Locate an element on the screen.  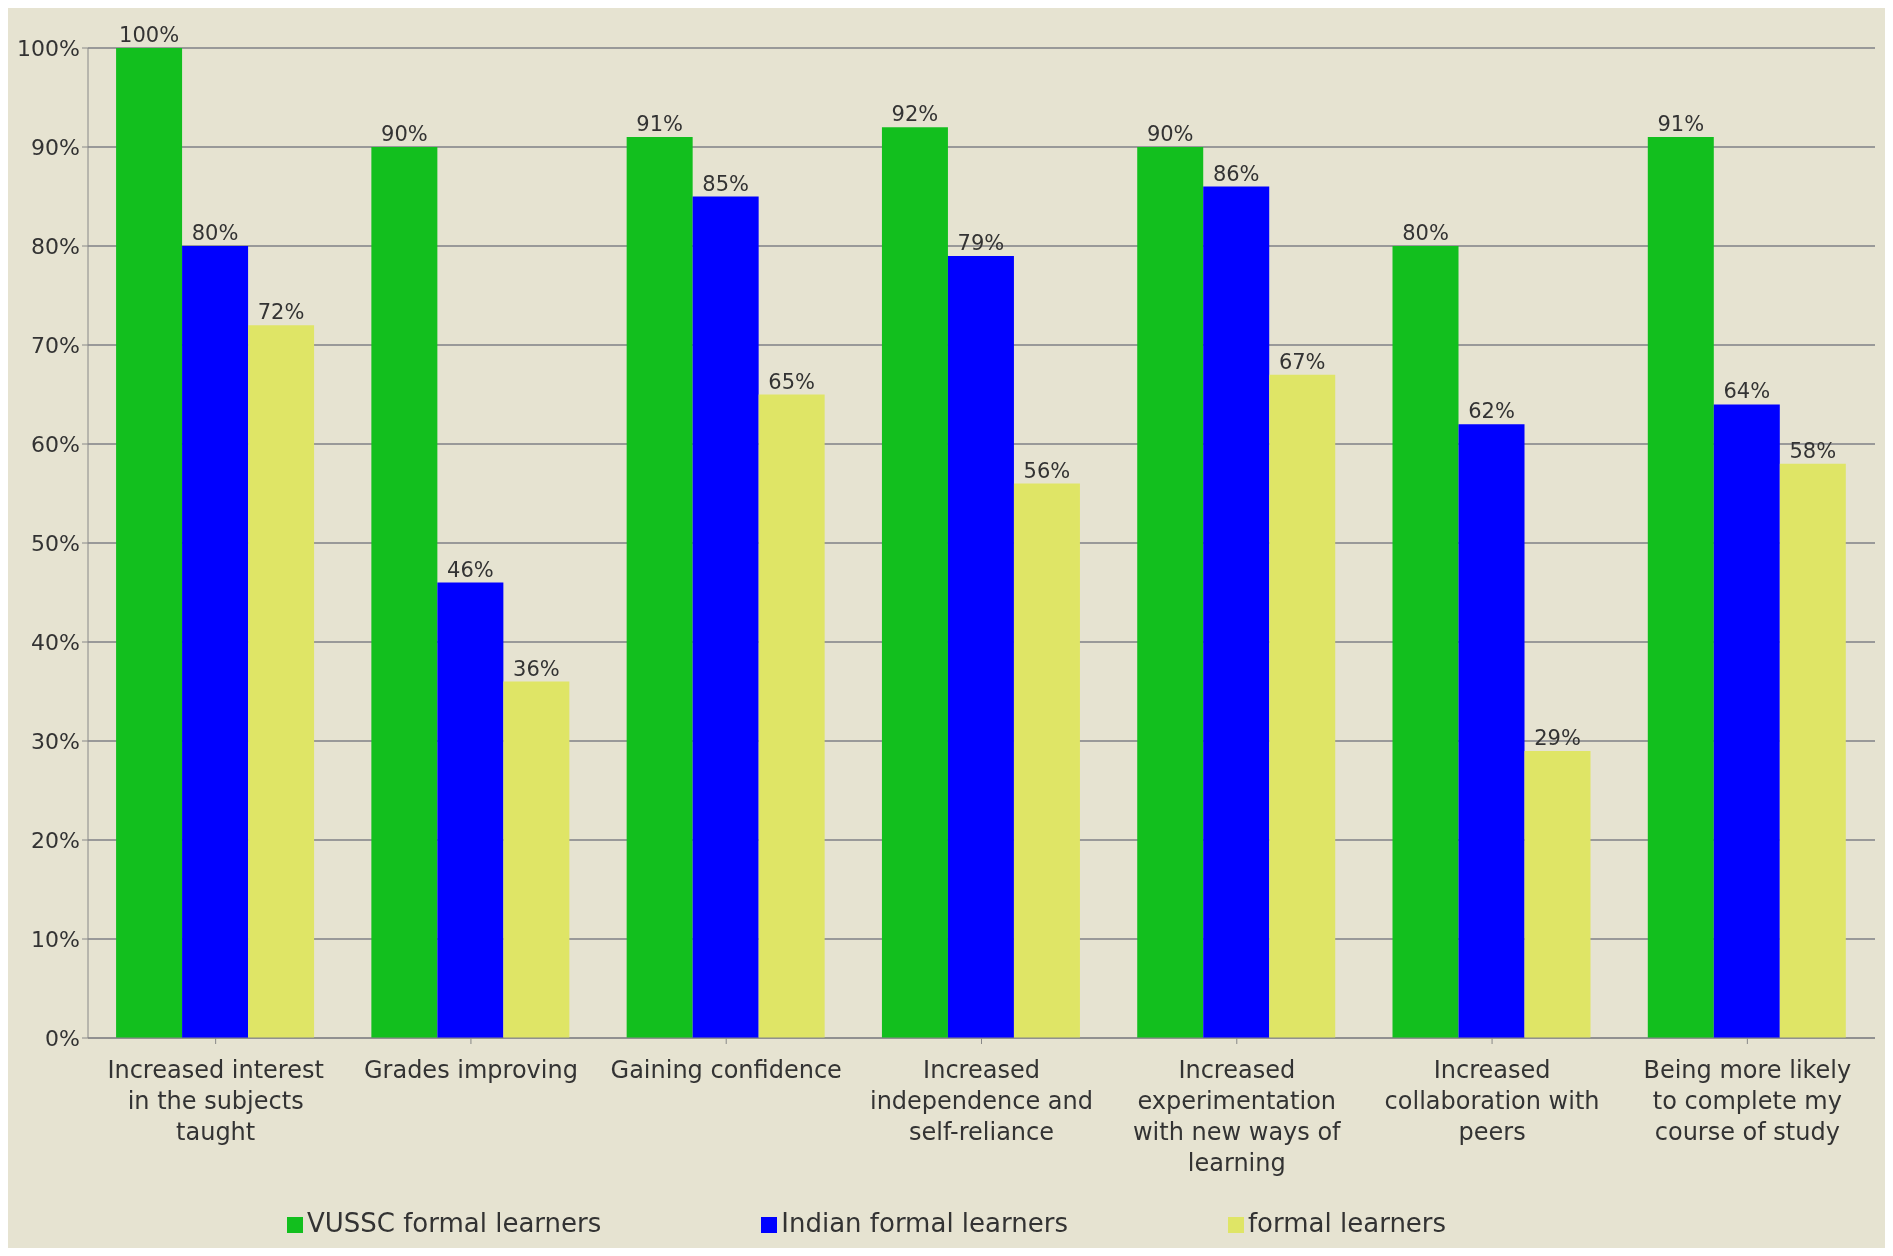
y-tick-label: 10% is located at coordinates (55, 939).